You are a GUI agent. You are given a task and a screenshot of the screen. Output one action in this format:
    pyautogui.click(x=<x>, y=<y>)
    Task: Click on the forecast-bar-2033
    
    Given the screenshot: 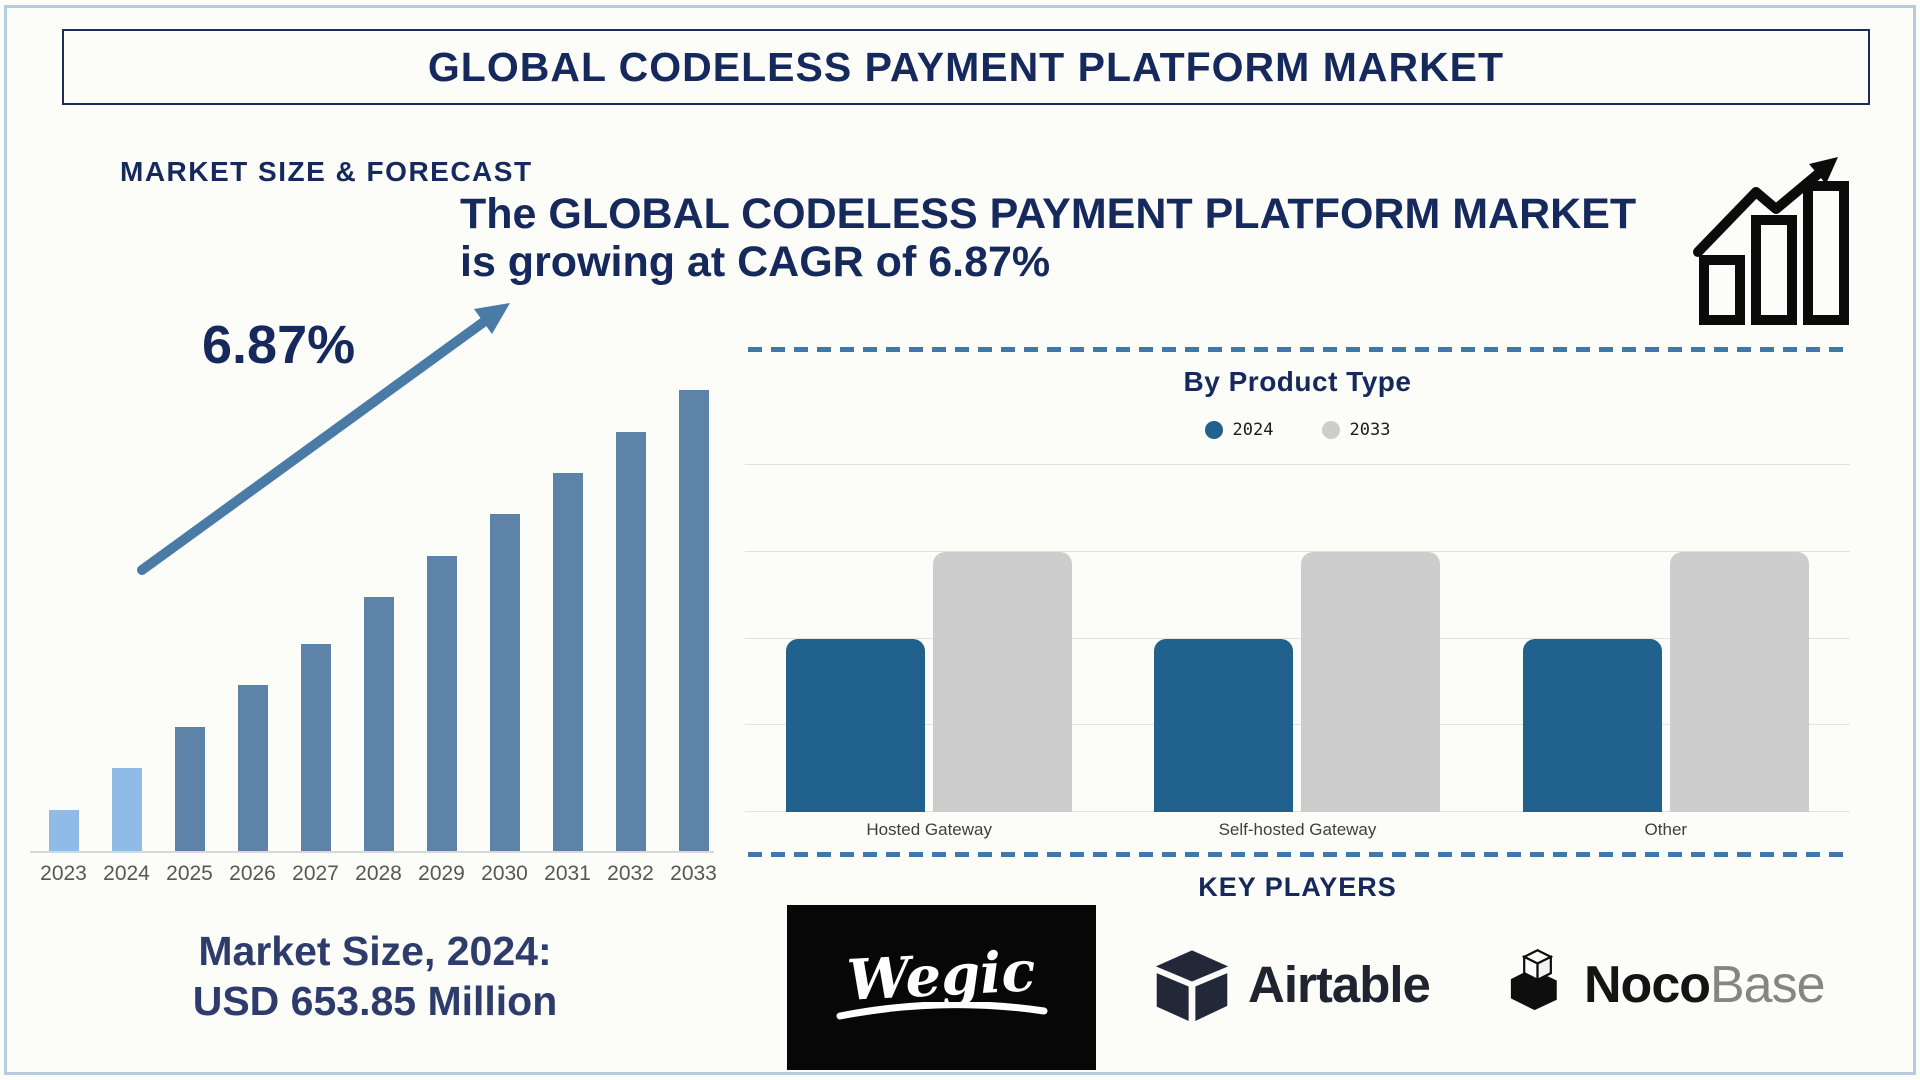 What is the action you would take?
    pyautogui.click(x=693, y=620)
    